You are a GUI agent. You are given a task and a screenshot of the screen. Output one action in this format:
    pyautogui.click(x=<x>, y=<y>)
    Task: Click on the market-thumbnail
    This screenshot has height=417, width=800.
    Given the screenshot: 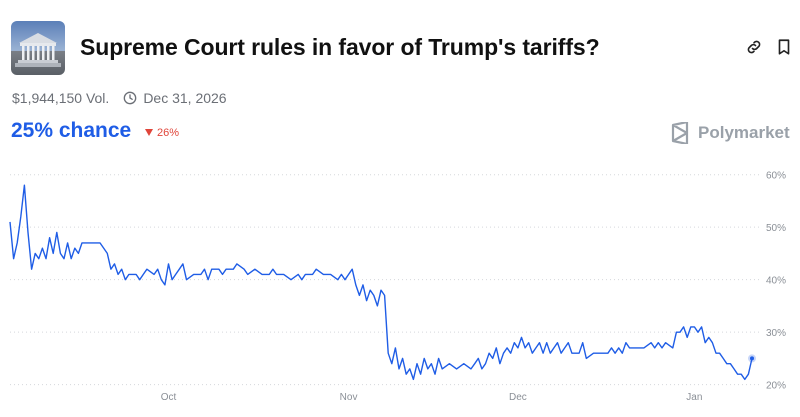 What is the action you would take?
    pyautogui.click(x=38, y=48)
    